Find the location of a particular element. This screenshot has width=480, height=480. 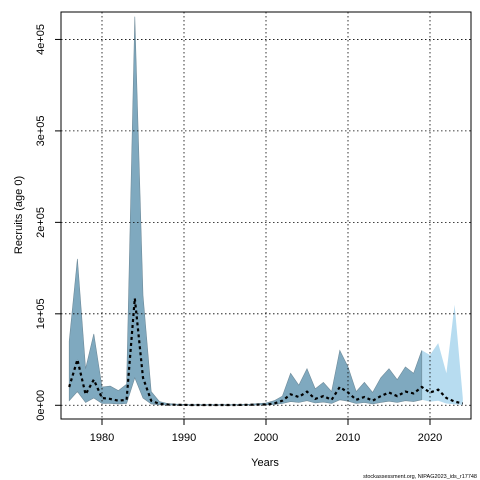

y-tick-label: 4e+05 is located at coordinates (41, 39).